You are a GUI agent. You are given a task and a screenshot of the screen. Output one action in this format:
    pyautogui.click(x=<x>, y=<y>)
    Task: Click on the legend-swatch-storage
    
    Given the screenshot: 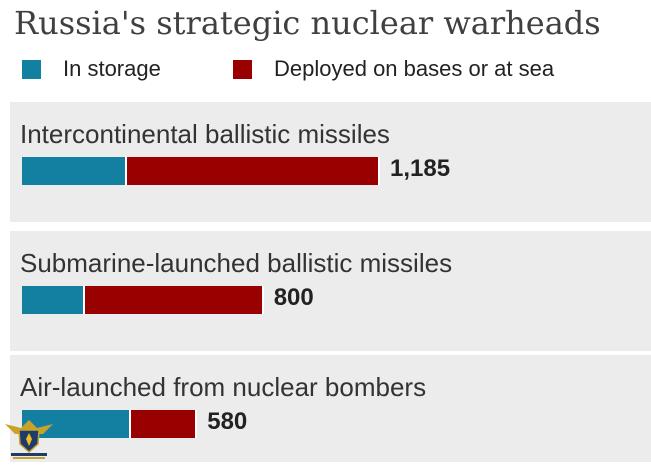 What is the action you would take?
    pyautogui.click(x=31, y=69)
    